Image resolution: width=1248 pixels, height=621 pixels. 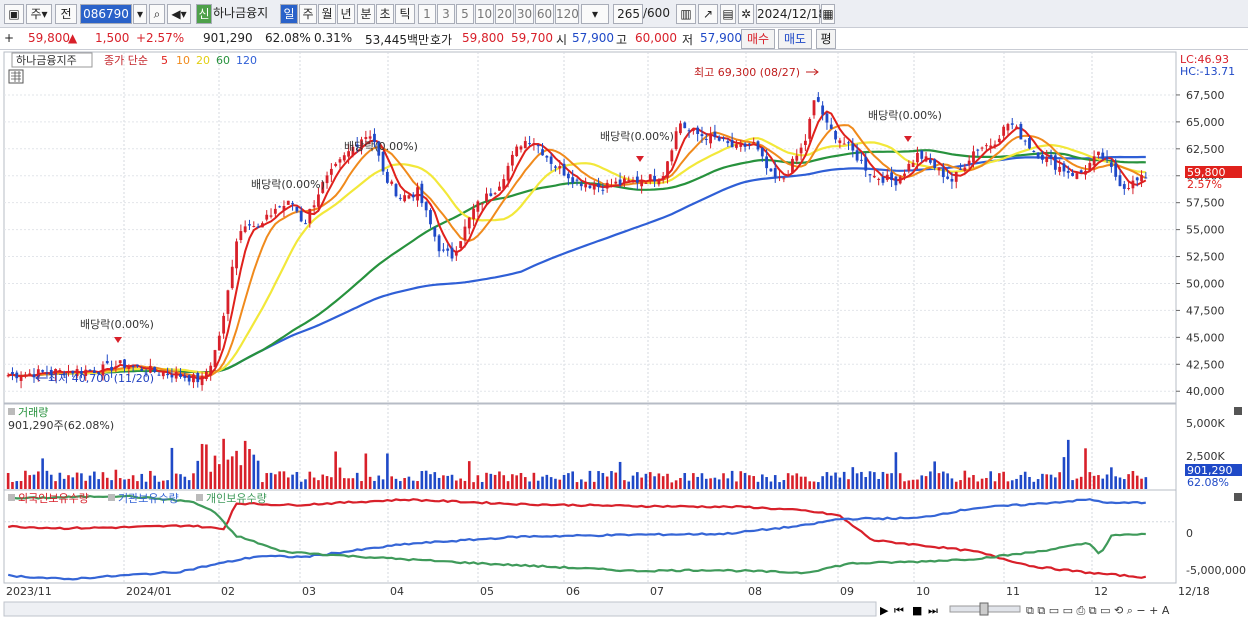 What do you see at coordinates (106, 14) in the screenshot?
I see `stock-code-input: 086790` at bounding box center [106, 14].